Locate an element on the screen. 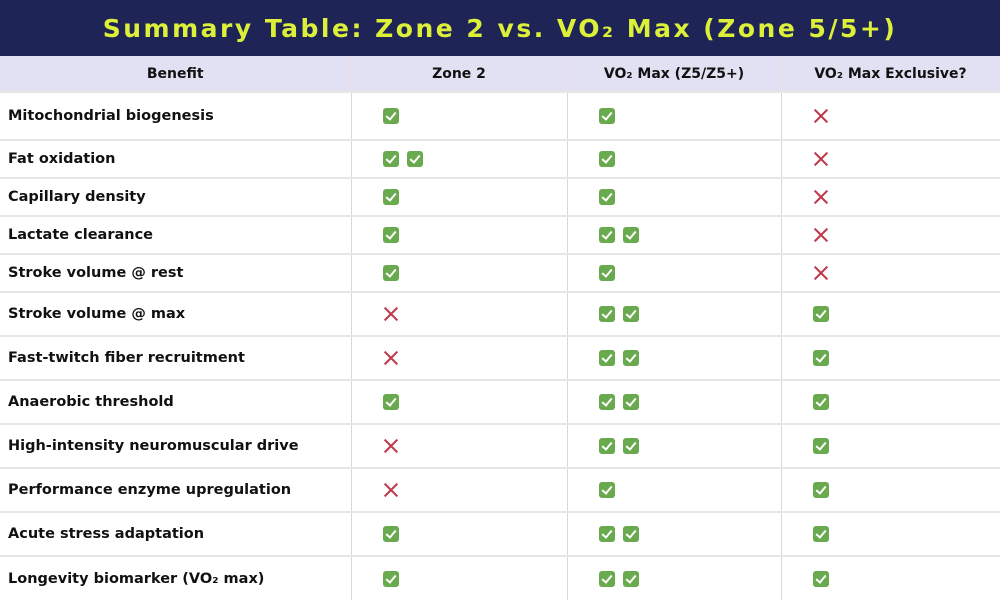 This screenshot has width=1000, height=600. benefit-cell: Fast-twitch fiber recruitment is located at coordinates (176, 357).